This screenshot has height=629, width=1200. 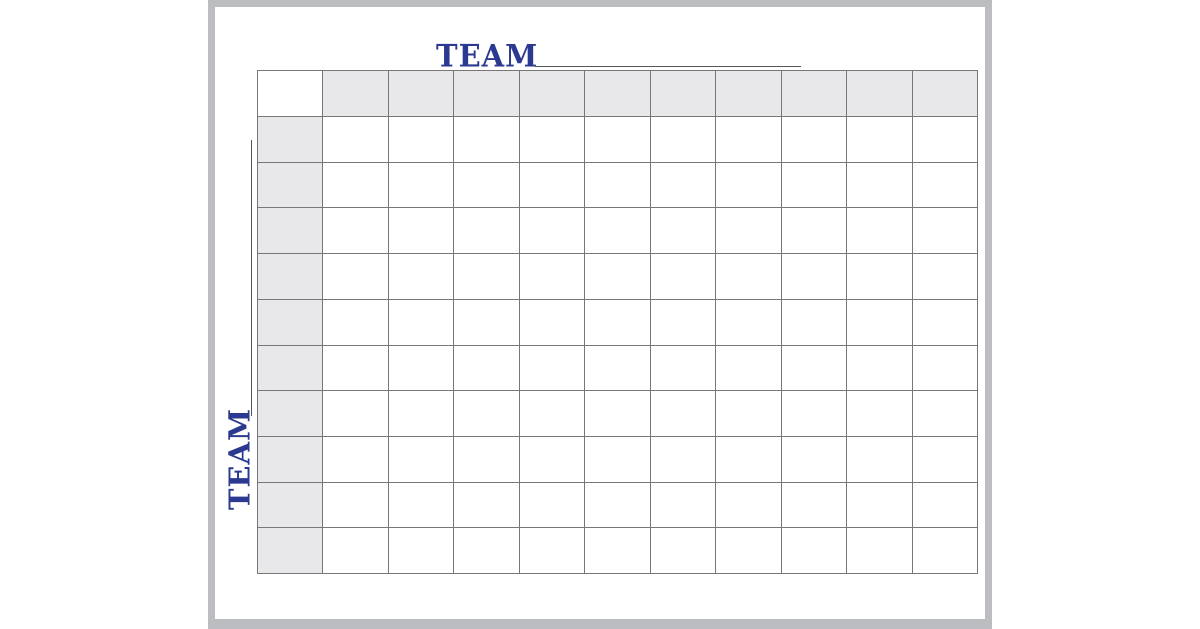 What do you see at coordinates (251, 278) in the screenshot?
I see `left-team-name-line` at bounding box center [251, 278].